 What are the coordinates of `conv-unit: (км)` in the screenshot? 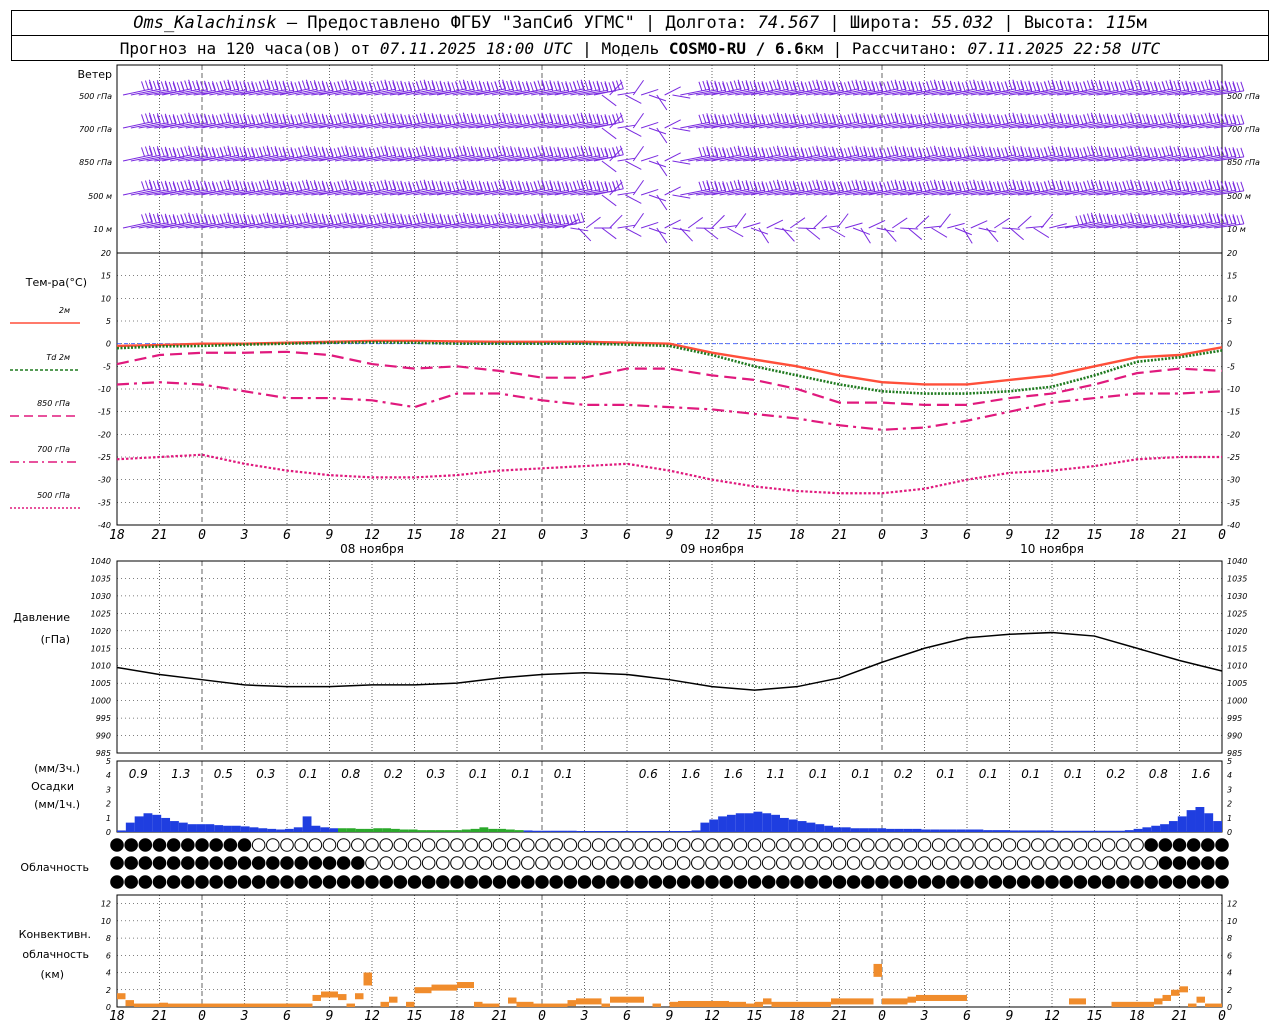 It's located at (52, 974).